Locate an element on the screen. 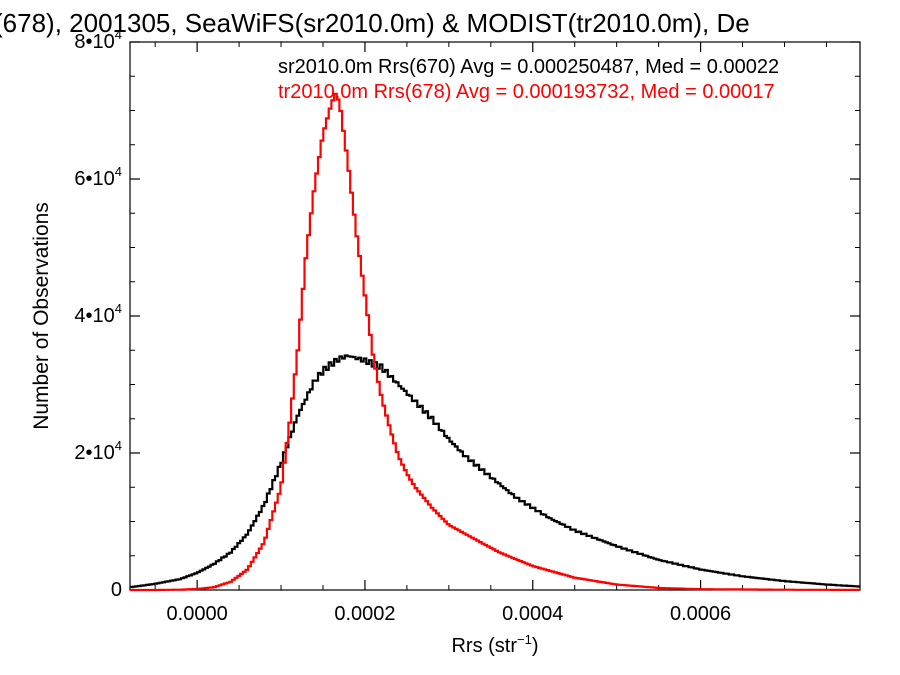  y-tick-label: 4•104 is located at coordinates (98, 314).